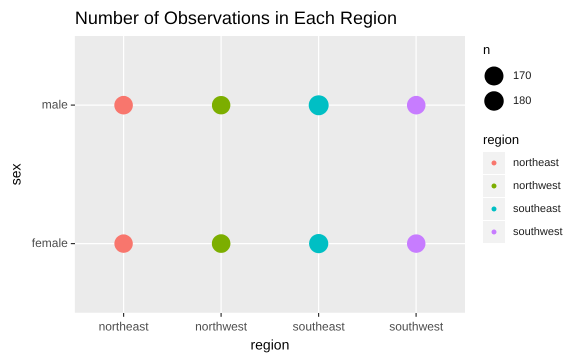 The image size is (580, 358). I want to click on legend-label: northeast, so click(536, 163).